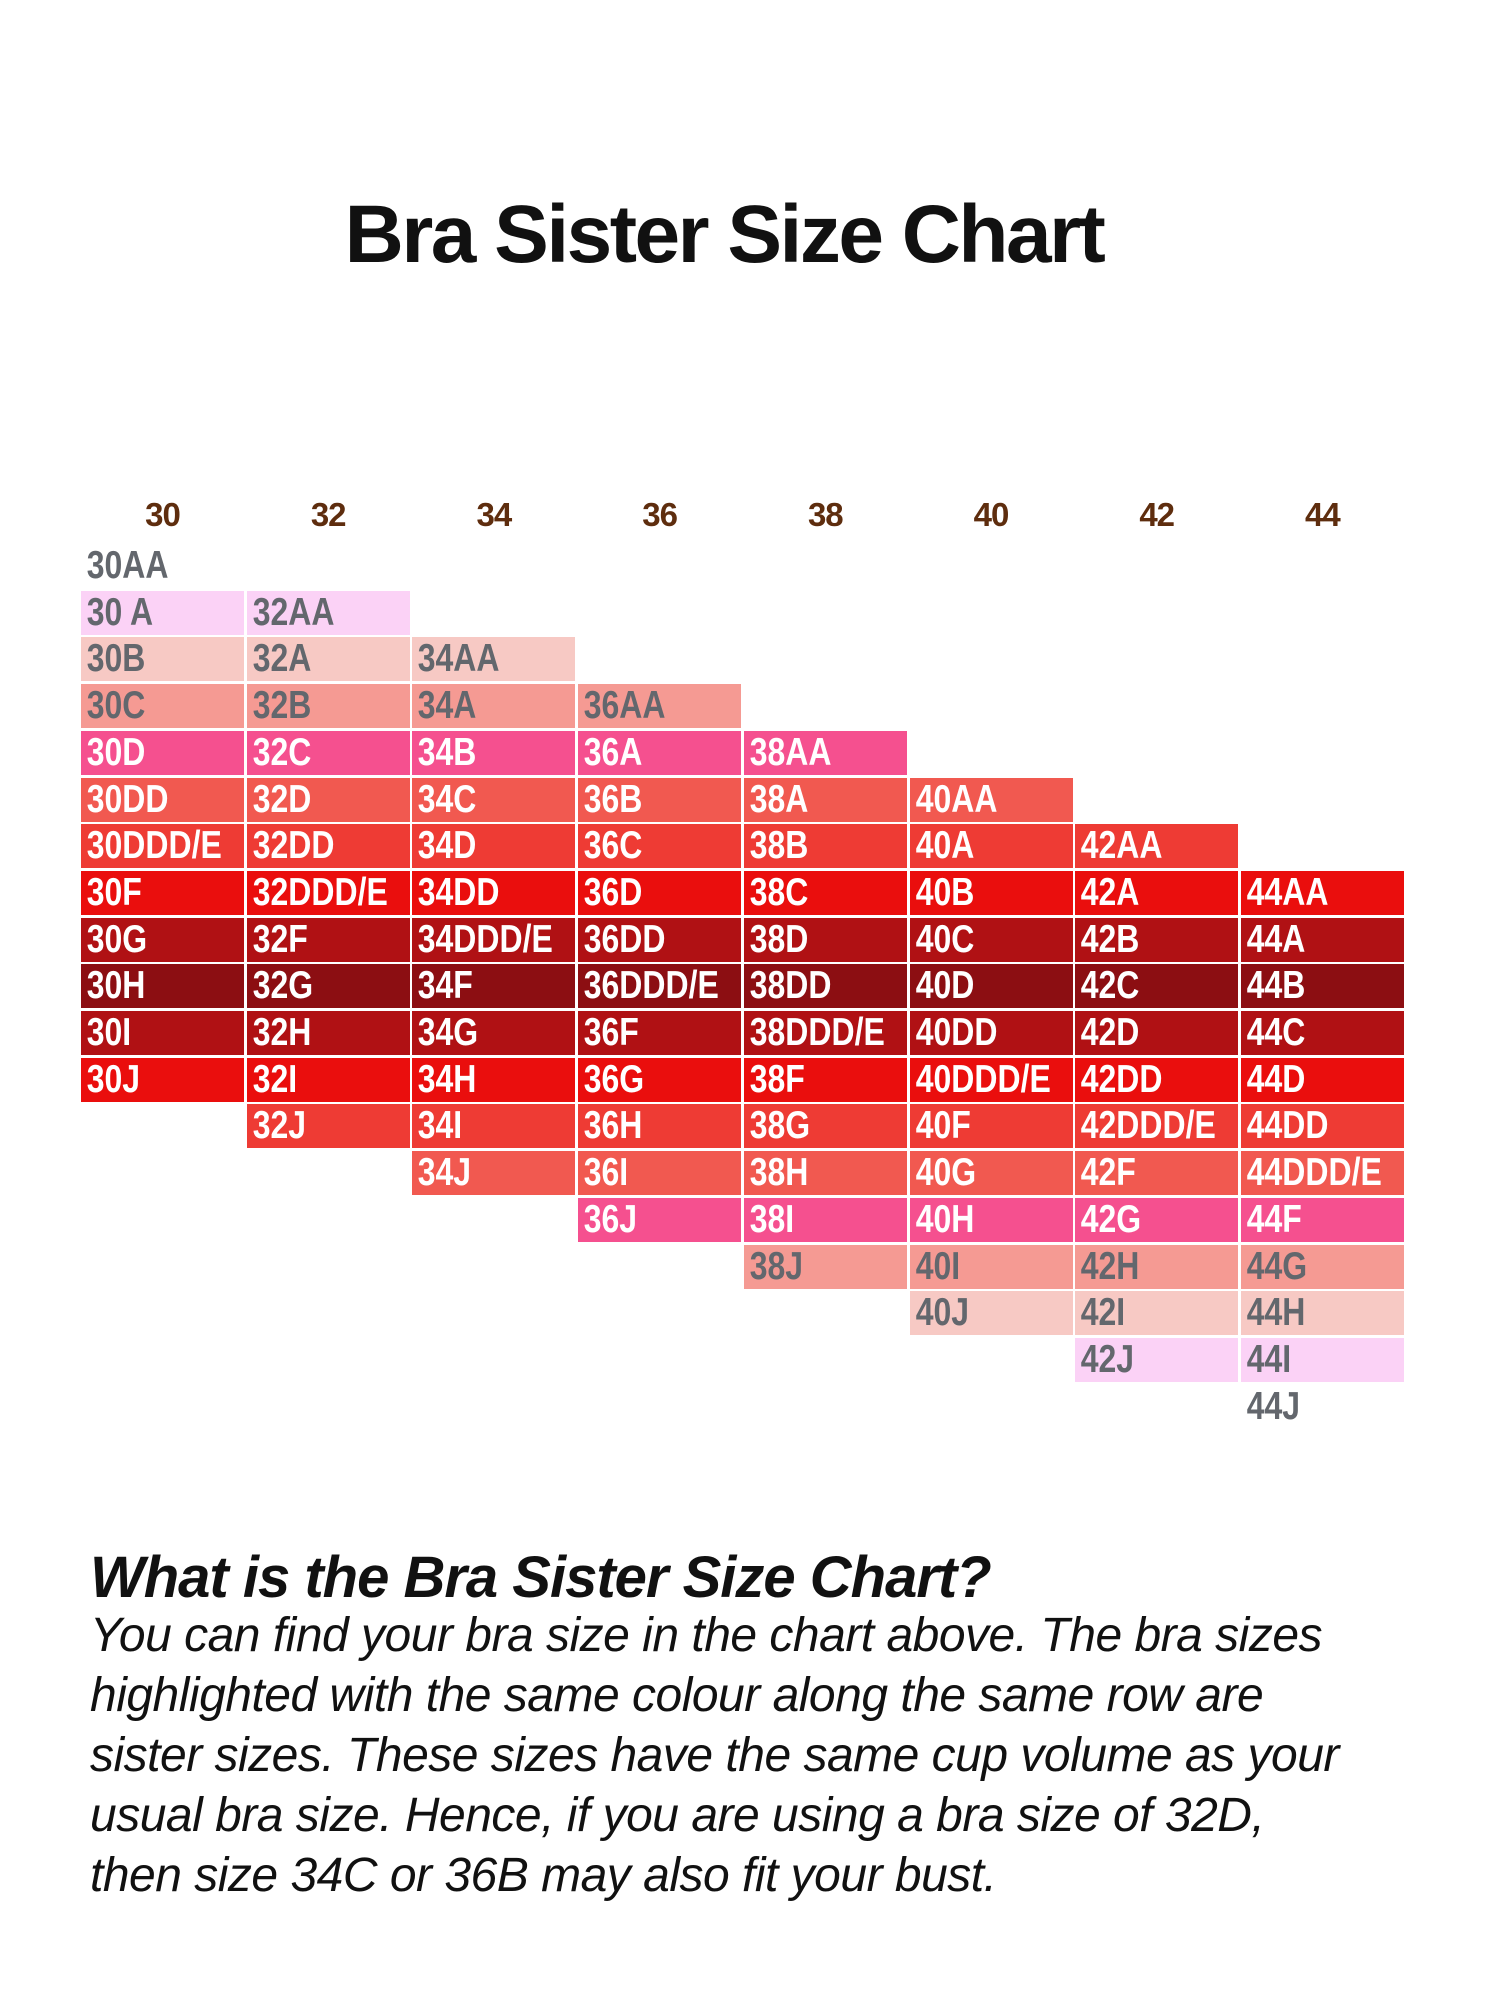 Image resolution: width=1500 pixels, height=2000 pixels. What do you see at coordinates (282, 752) in the screenshot?
I see `size-cell-label: 32C` at bounding box center [282, 752].